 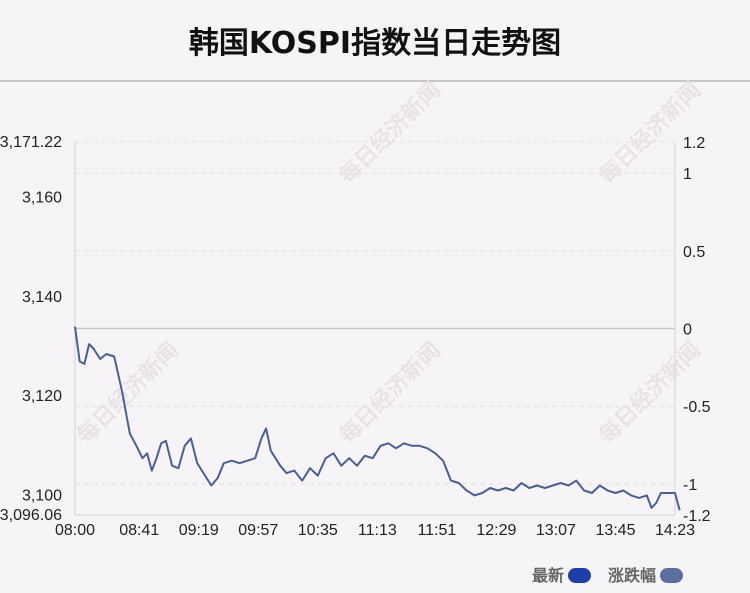 What do you see at coordinates (615, 530) in the screenshot?
I see `x-tick-label: 13:45` at bounding box center [615, 530].